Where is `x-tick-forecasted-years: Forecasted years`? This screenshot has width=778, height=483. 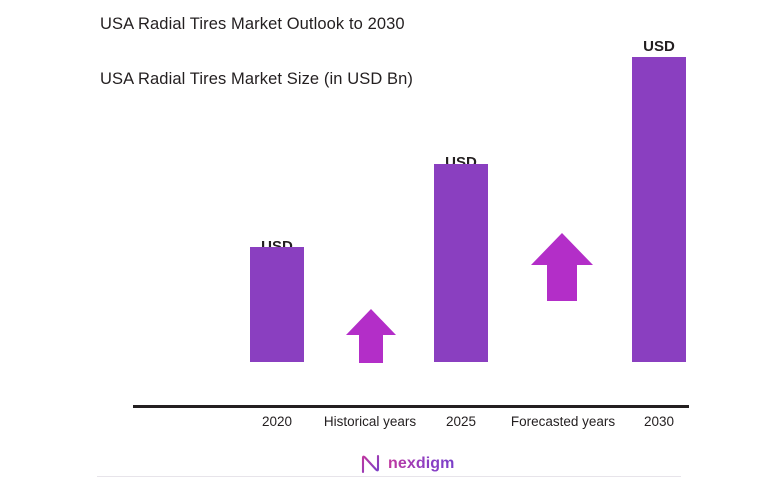 x-tick-forecasted-years: Forecasted years is located at coordinates (563, 421).